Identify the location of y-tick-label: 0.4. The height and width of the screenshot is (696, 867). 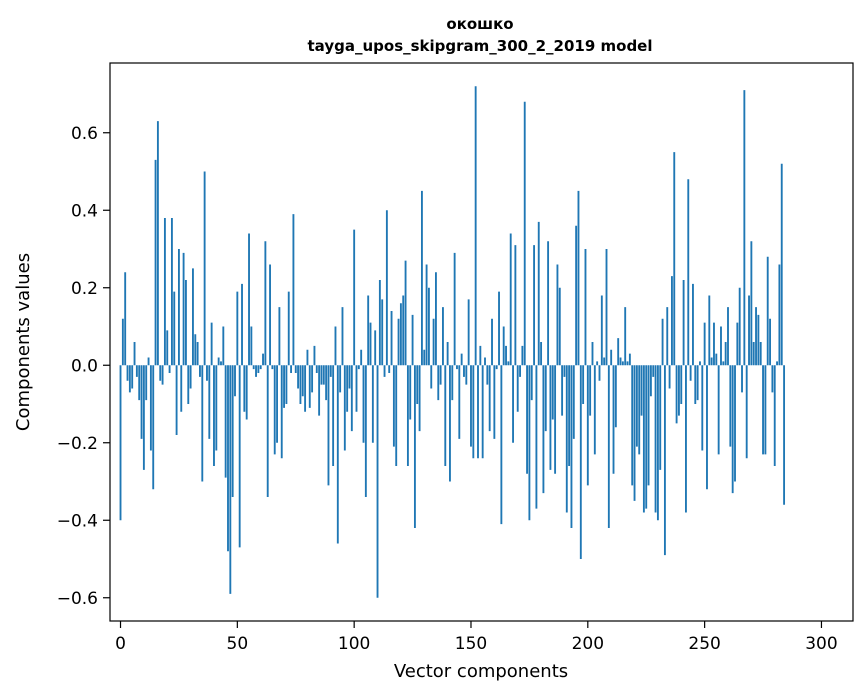
(84, 211).